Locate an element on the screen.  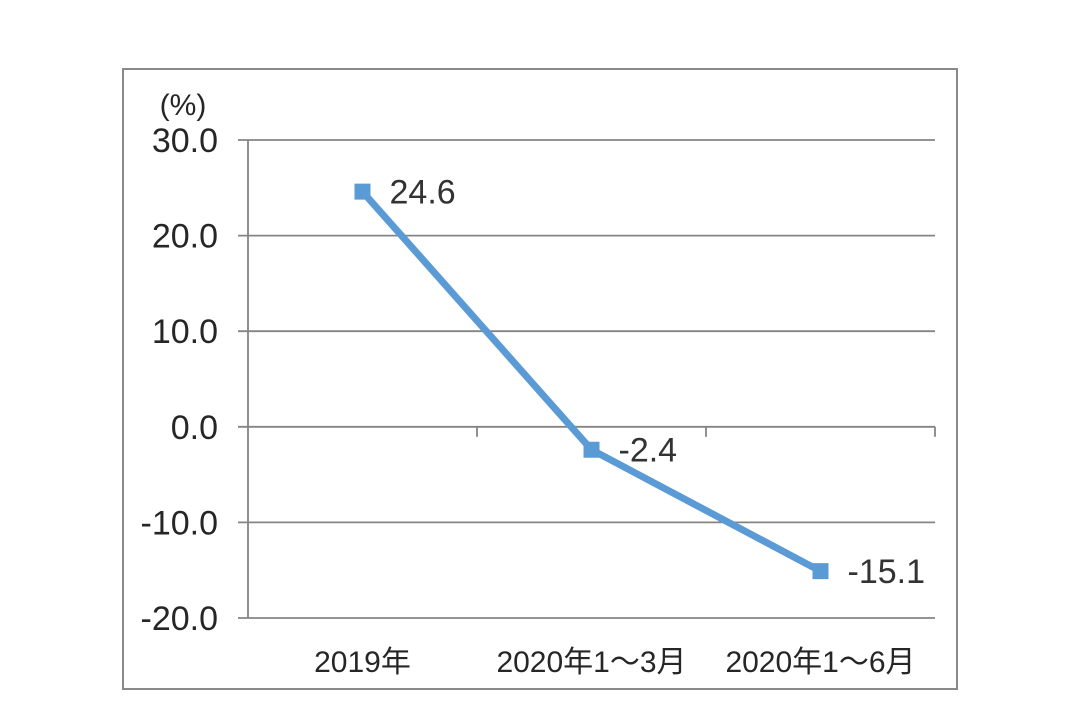
y-tick-label: 30.0 is located at coordinates (185, 141).